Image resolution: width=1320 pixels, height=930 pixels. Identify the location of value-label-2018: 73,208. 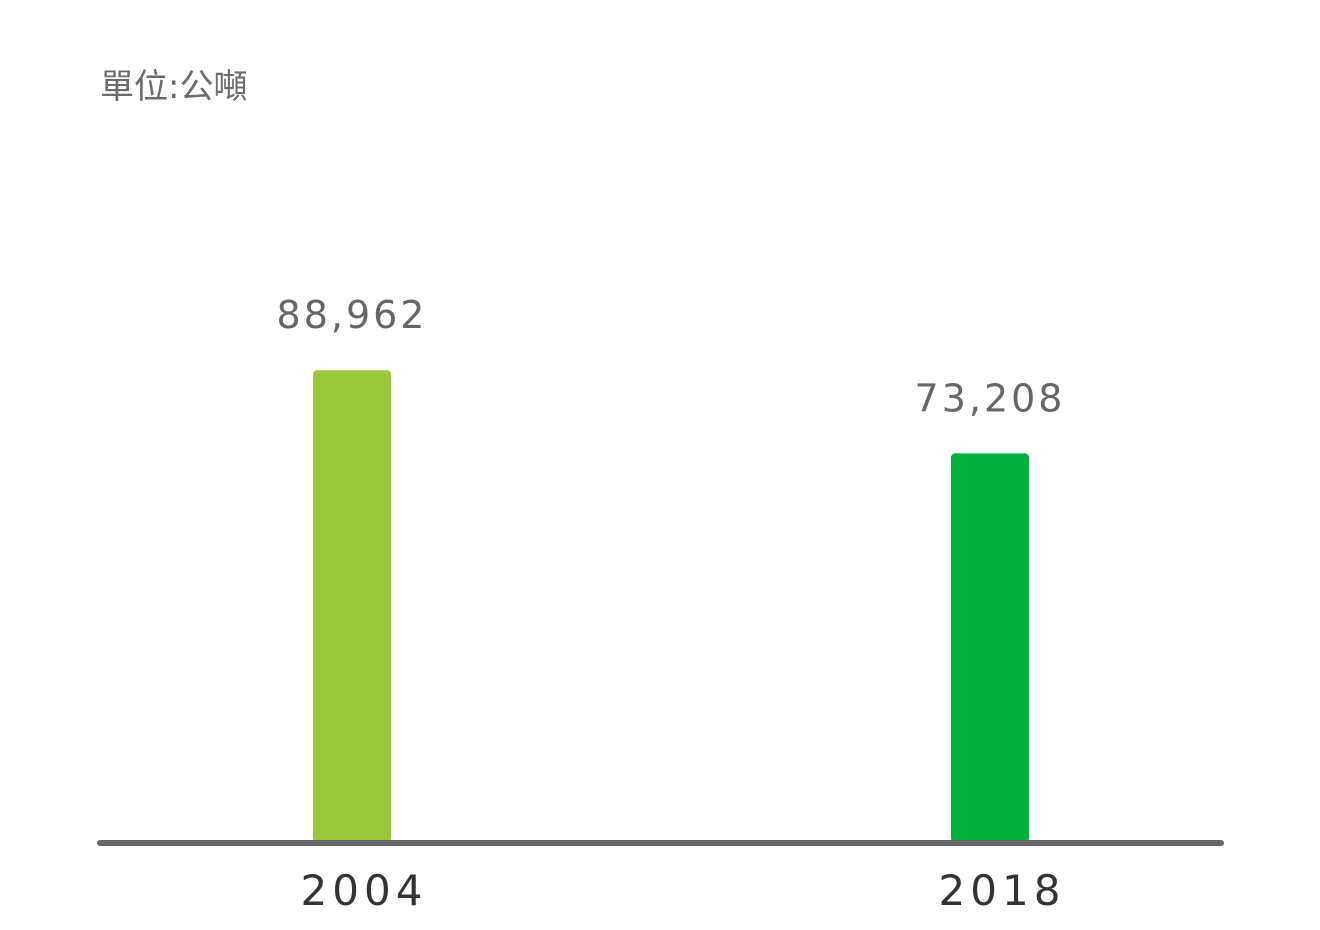
(990, 398).